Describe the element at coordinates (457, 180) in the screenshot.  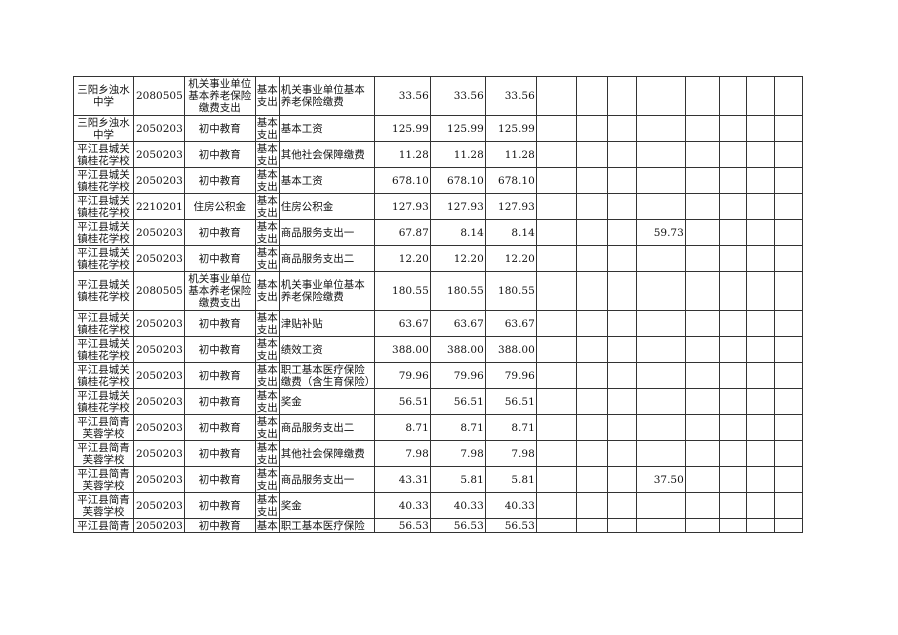
I see `subtotal-cell: 678.10` at that location.